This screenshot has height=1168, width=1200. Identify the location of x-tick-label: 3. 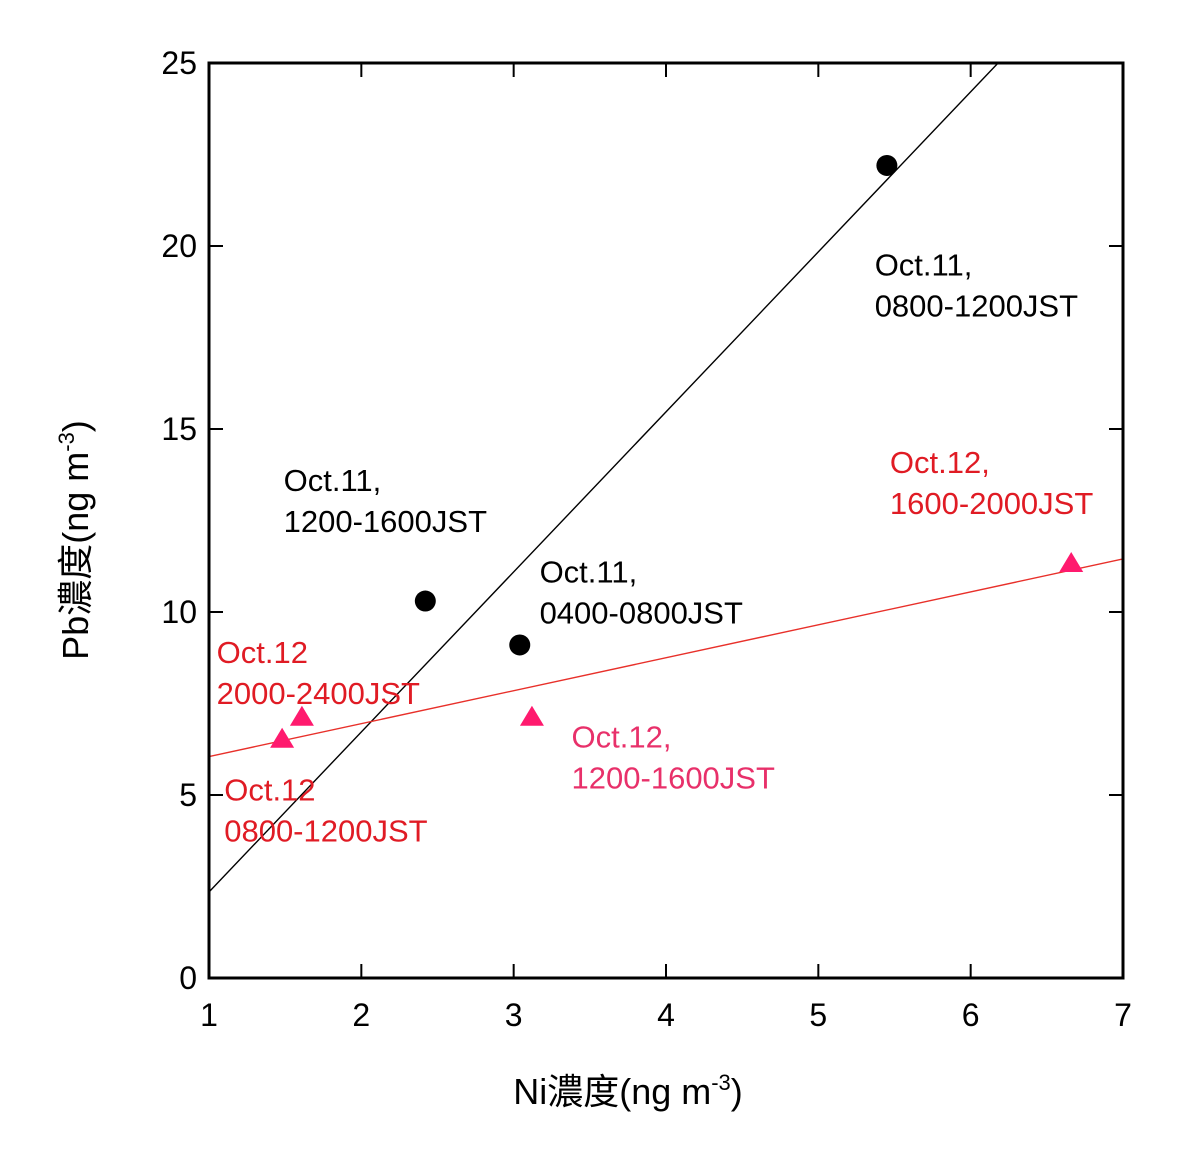
(514, 1015).